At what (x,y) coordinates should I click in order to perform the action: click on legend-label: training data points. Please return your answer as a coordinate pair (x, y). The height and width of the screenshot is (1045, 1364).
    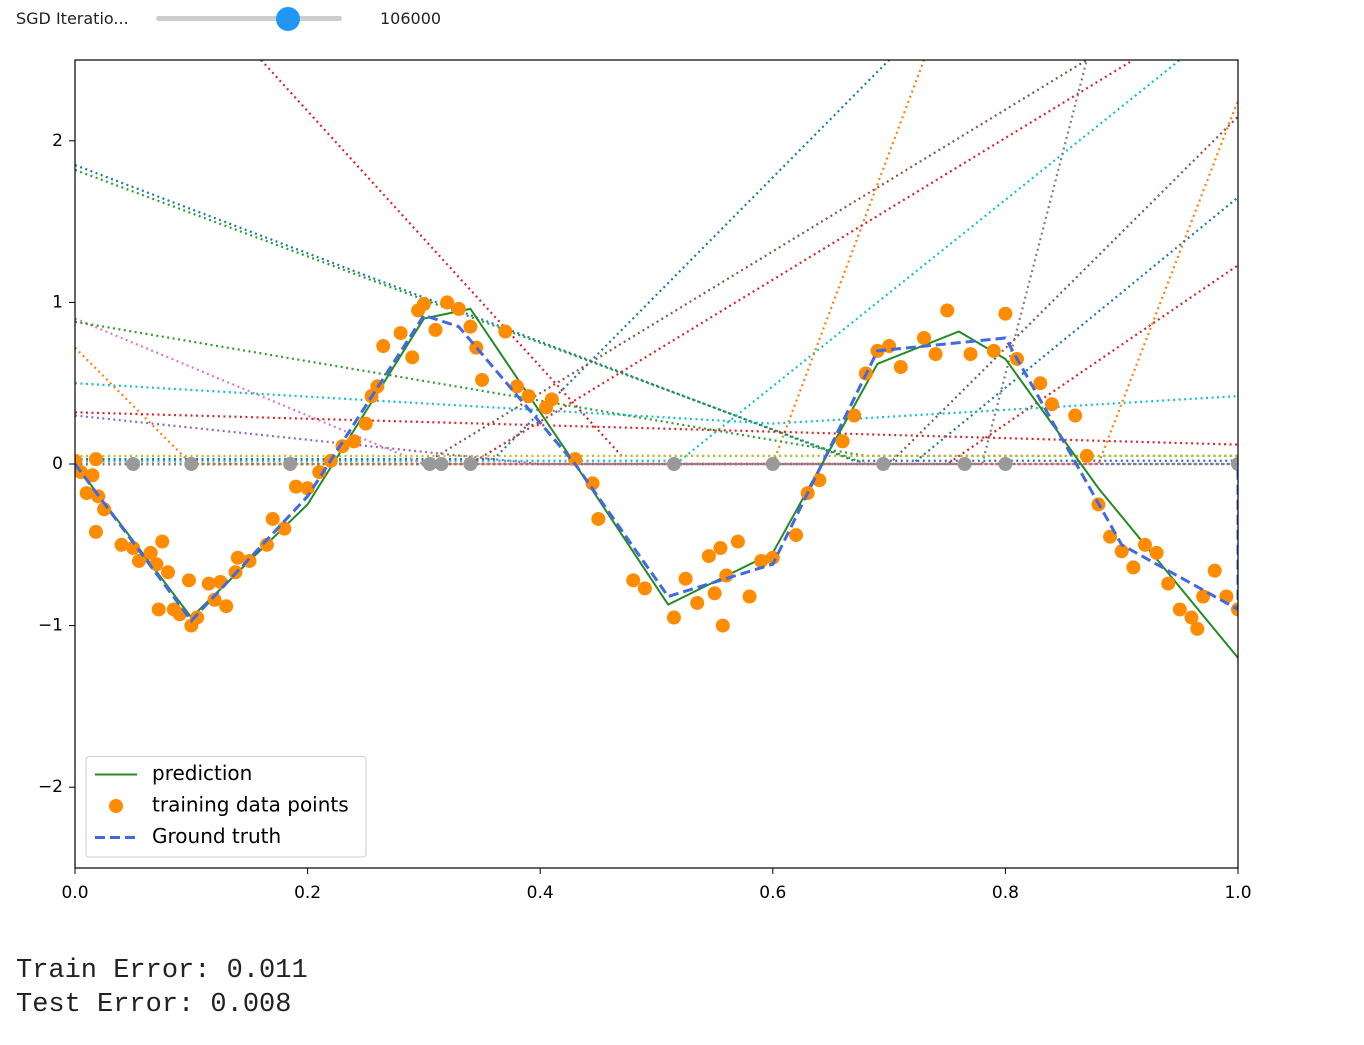
    Looking at the image, I should click on (250, 805).